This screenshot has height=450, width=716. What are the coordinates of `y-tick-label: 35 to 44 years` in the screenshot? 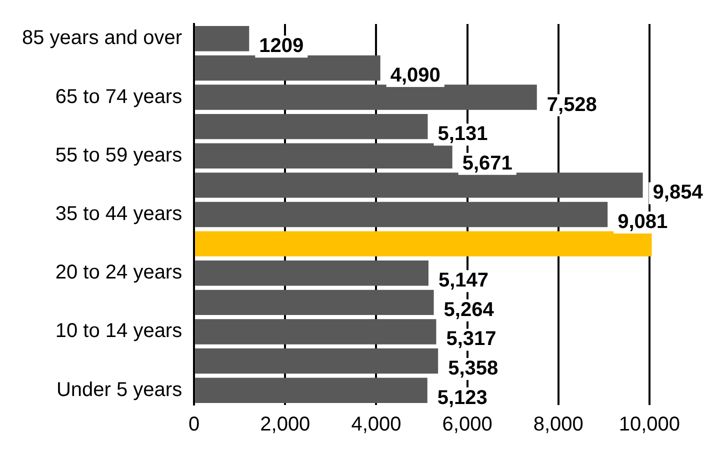 It's located at (118, 214).